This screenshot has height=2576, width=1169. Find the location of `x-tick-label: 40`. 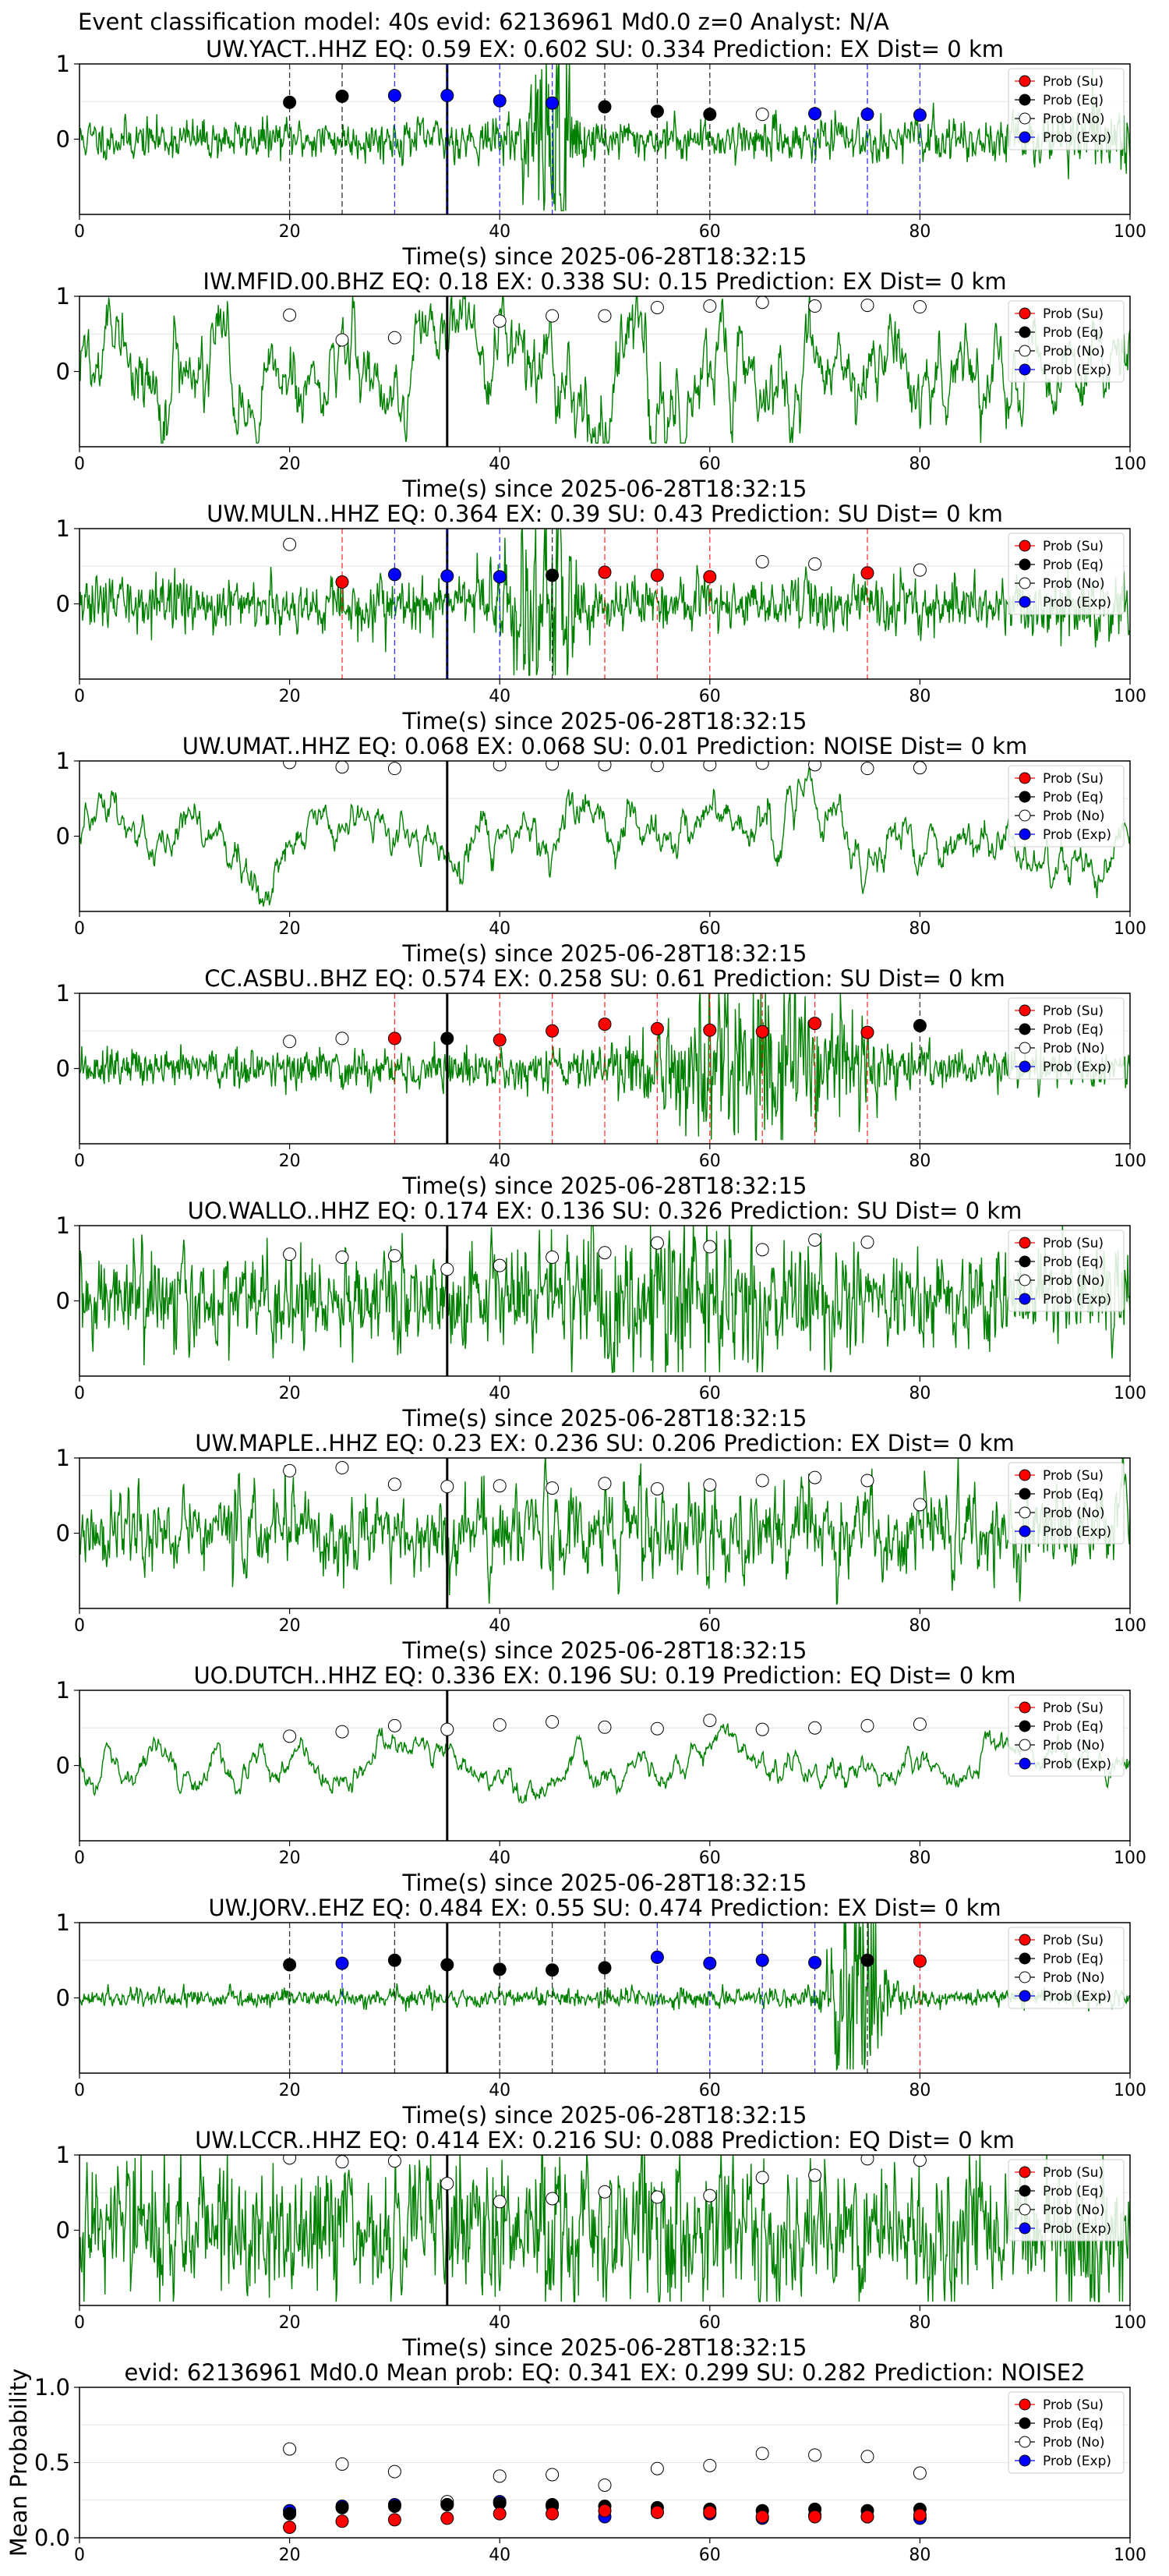

x-tick-label: 40 is located at coordinates (499, 464).